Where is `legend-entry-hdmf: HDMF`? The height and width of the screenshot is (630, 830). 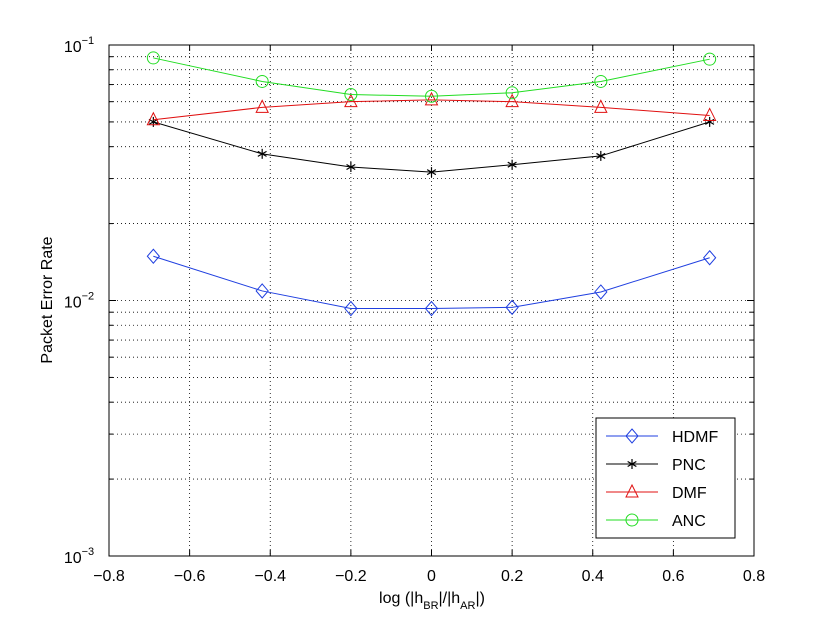 legend-entry-hdmf: HDMF is located at coordinates (662, 437).